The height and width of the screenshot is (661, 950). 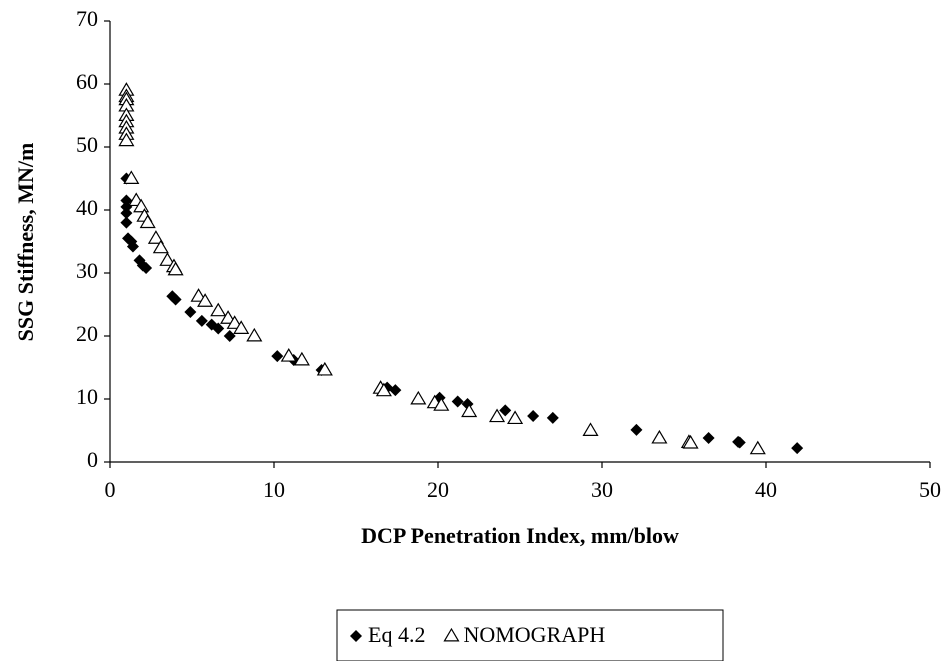 I want to click on y-tick-label: 40, so click(x=87, y=207).